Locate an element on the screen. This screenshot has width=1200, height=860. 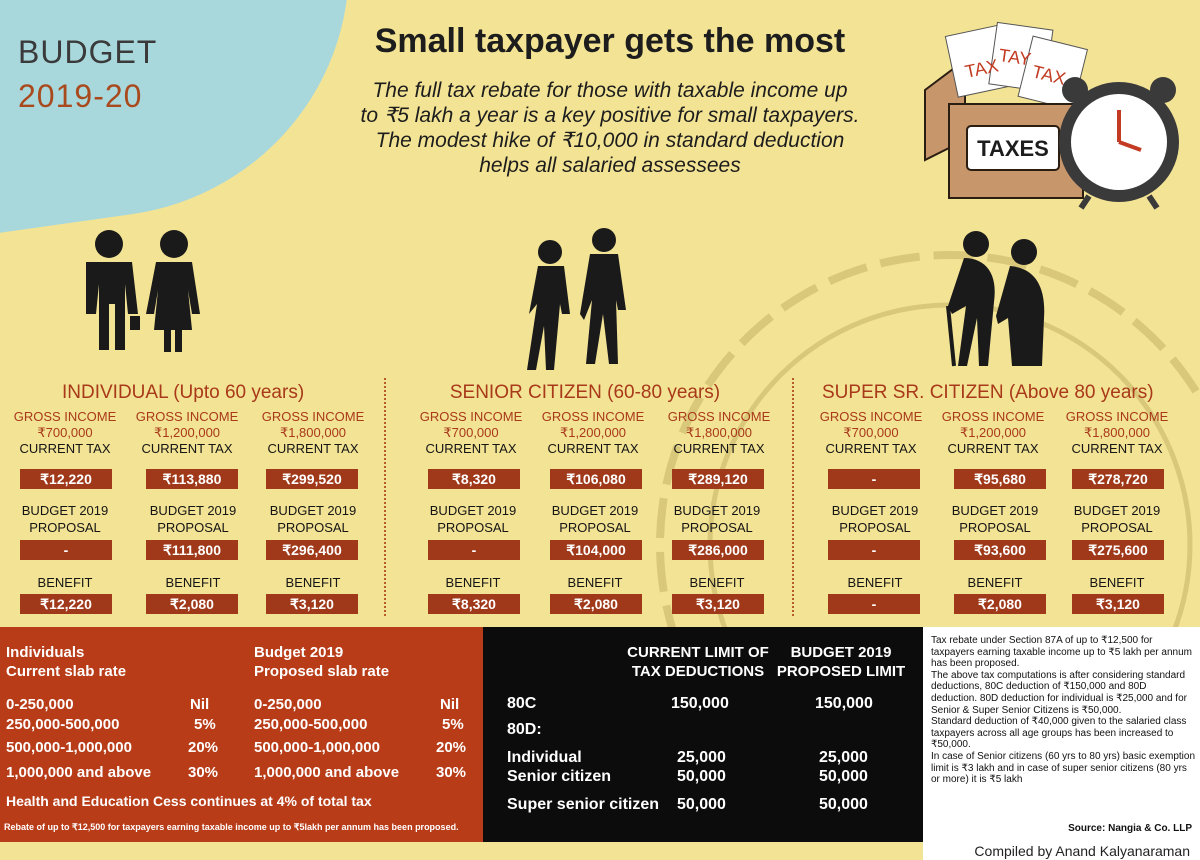
slab-header-line: Current slab rate is located at coordinates (66, 671).